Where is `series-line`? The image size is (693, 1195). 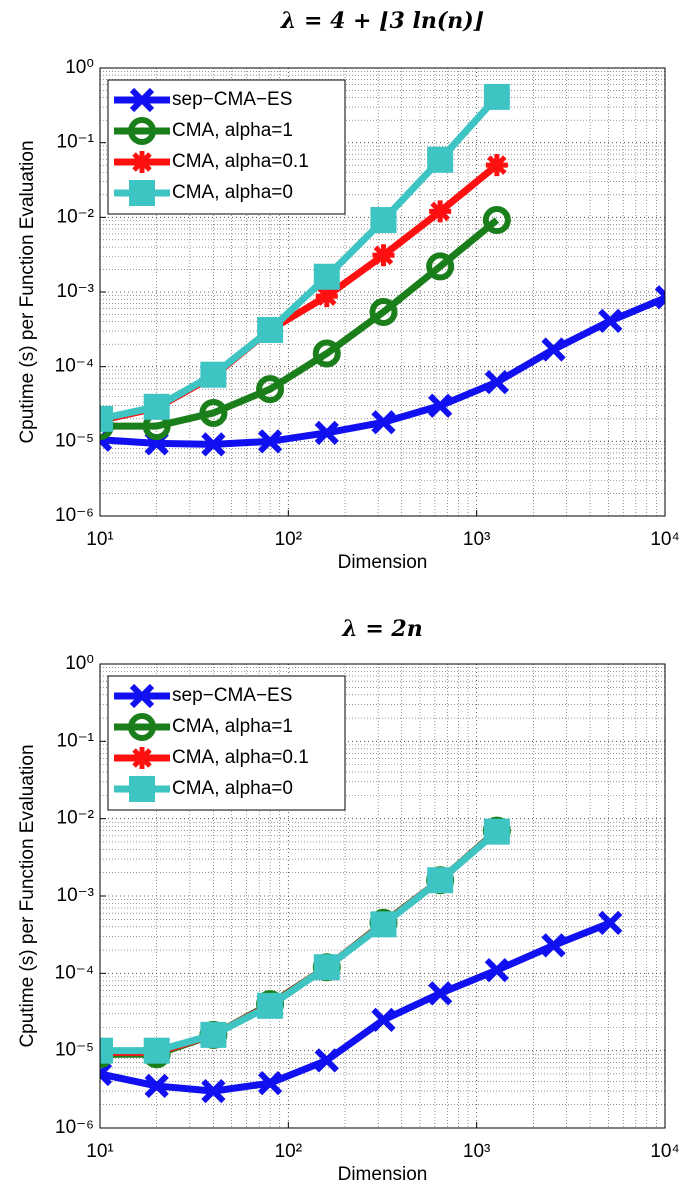 series-line is located at coordinates (356, 1007).